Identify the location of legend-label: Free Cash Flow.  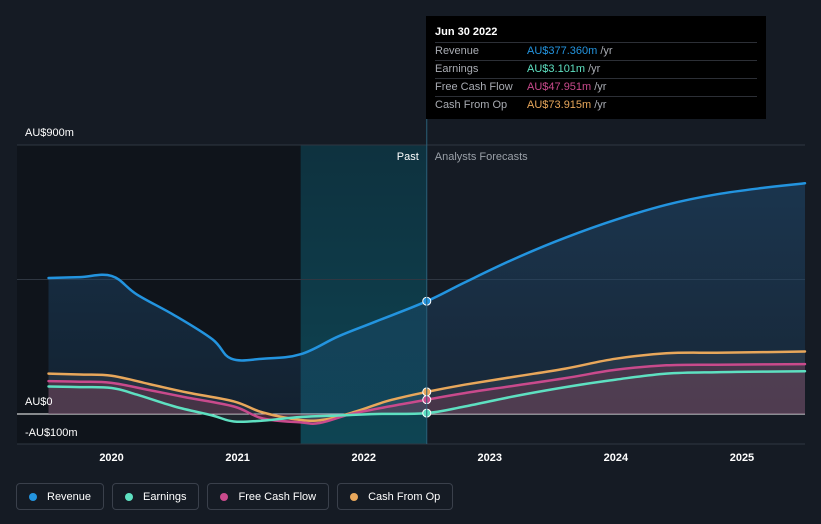
(277, 496).